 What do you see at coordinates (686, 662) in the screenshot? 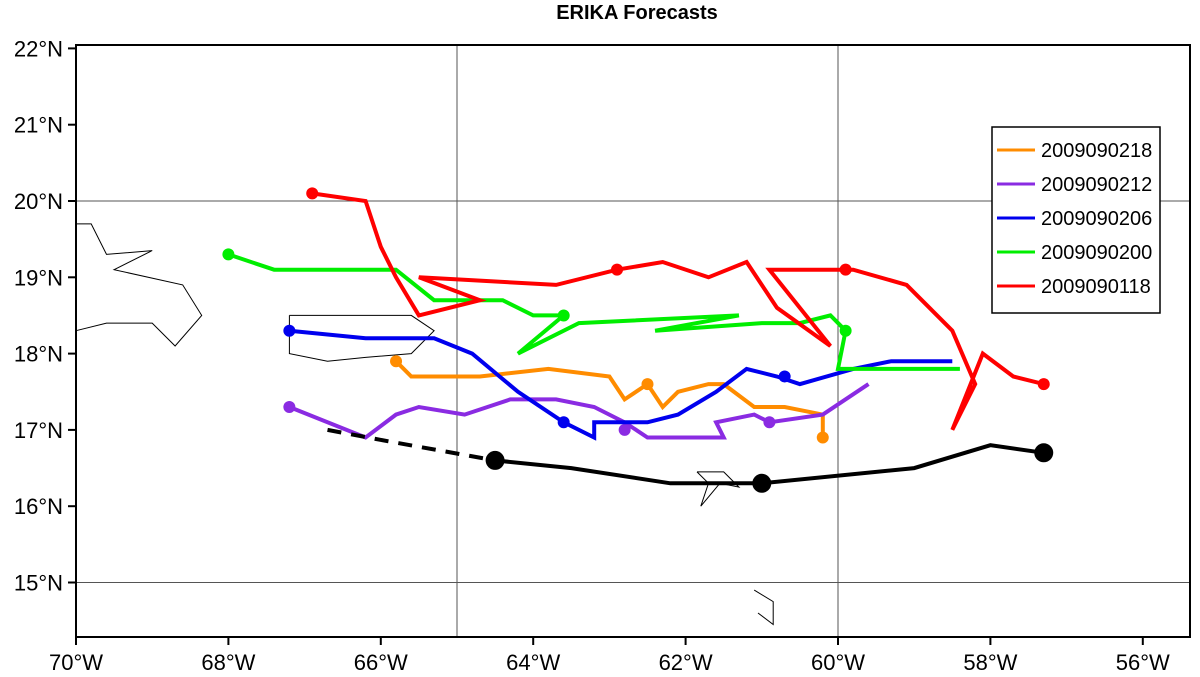
I see `x-tick-label: 62°W` at bounding box center [686, 662].